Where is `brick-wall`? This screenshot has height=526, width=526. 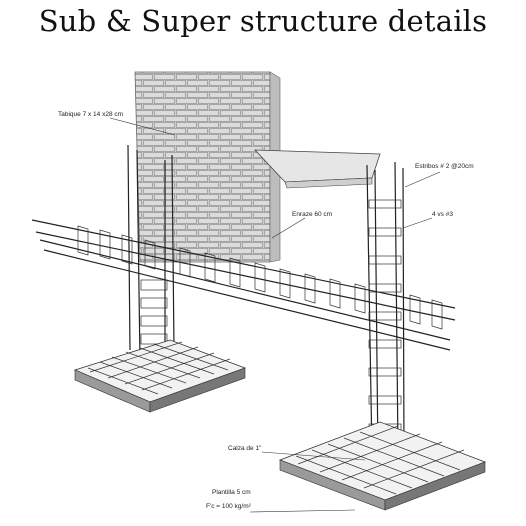
brick-wall is located at coordinates (207, 167).